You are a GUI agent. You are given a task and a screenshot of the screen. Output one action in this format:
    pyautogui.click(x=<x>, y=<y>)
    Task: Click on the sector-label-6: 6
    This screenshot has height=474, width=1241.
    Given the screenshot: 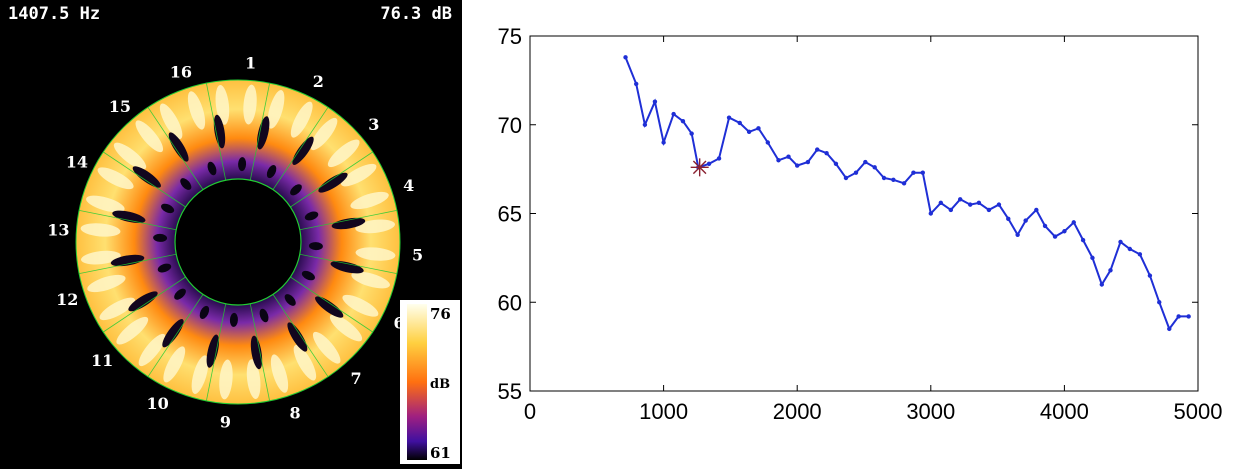 What is the action you would take?
    pyautogui.click(x=399, y=322)
    